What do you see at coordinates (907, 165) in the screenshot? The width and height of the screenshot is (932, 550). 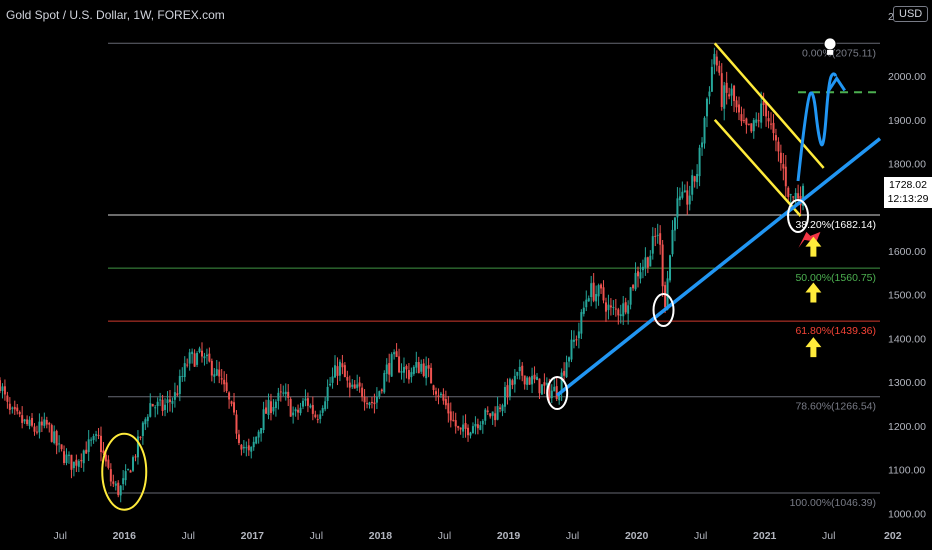 I see `y-tick-label: 1800.00` at bounding box center [907, 165].